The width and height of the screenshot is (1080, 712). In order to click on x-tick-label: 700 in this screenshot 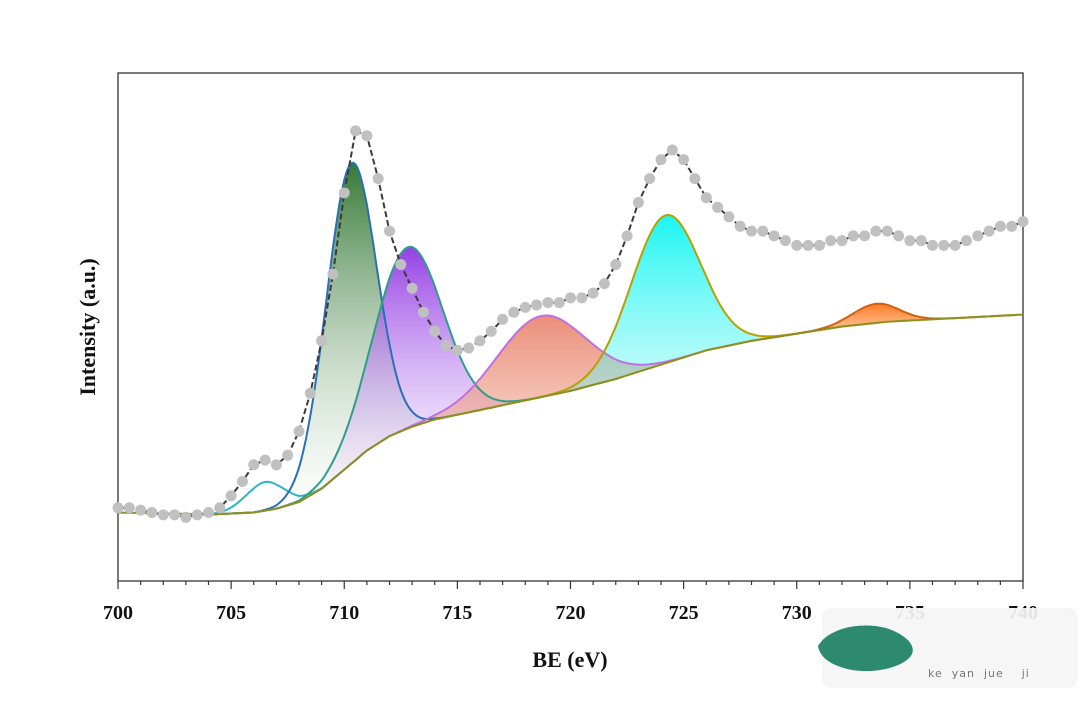, I will do `click(118, 613)`.